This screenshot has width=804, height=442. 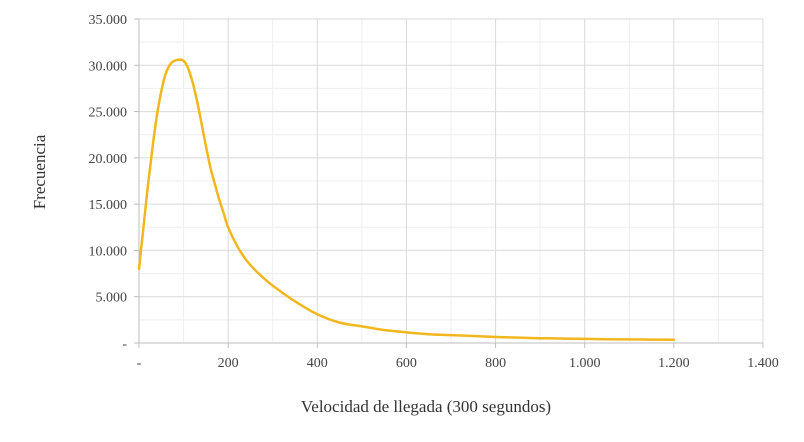 What do you see at coordinates (585, 363) in the screenshot?
I see `x-tick-label: 1.000` at bounding box center [585, 363].